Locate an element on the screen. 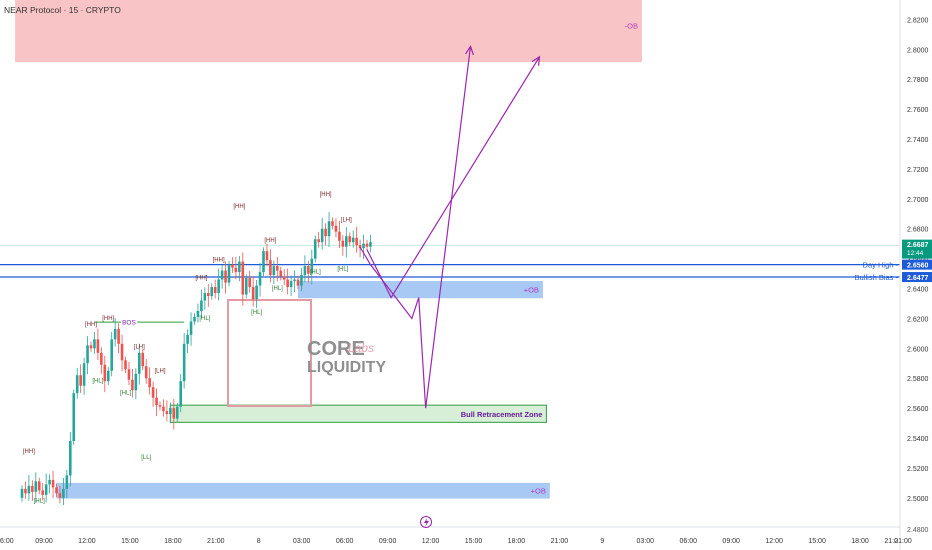 The width and height of the screenshot is (932, 550). watermark-labs: Labs is located at coordinates (361, 348).